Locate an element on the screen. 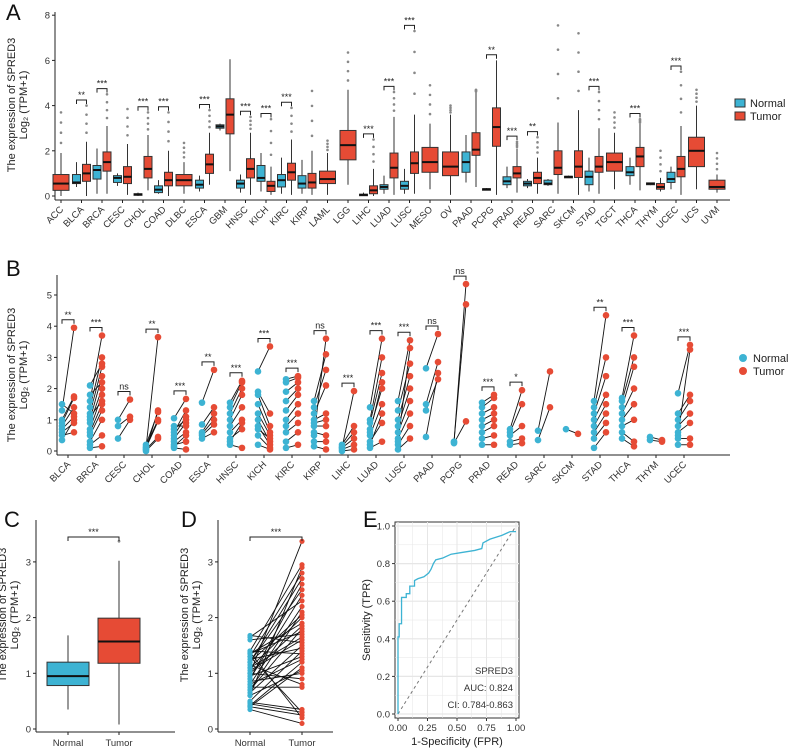 Image resolution: width=793 pixels, height=748 pixels. panel-label-e: E is located at coordinates (370, 519).